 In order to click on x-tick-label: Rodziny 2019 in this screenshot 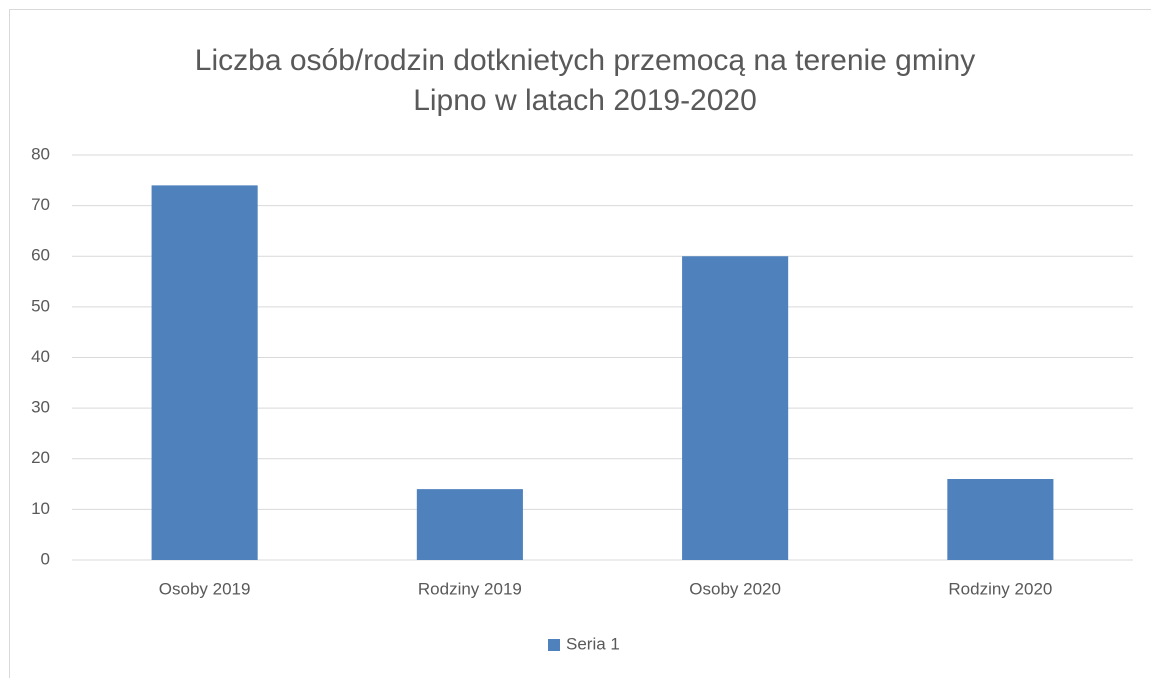, I will do `click(470, 588)`.